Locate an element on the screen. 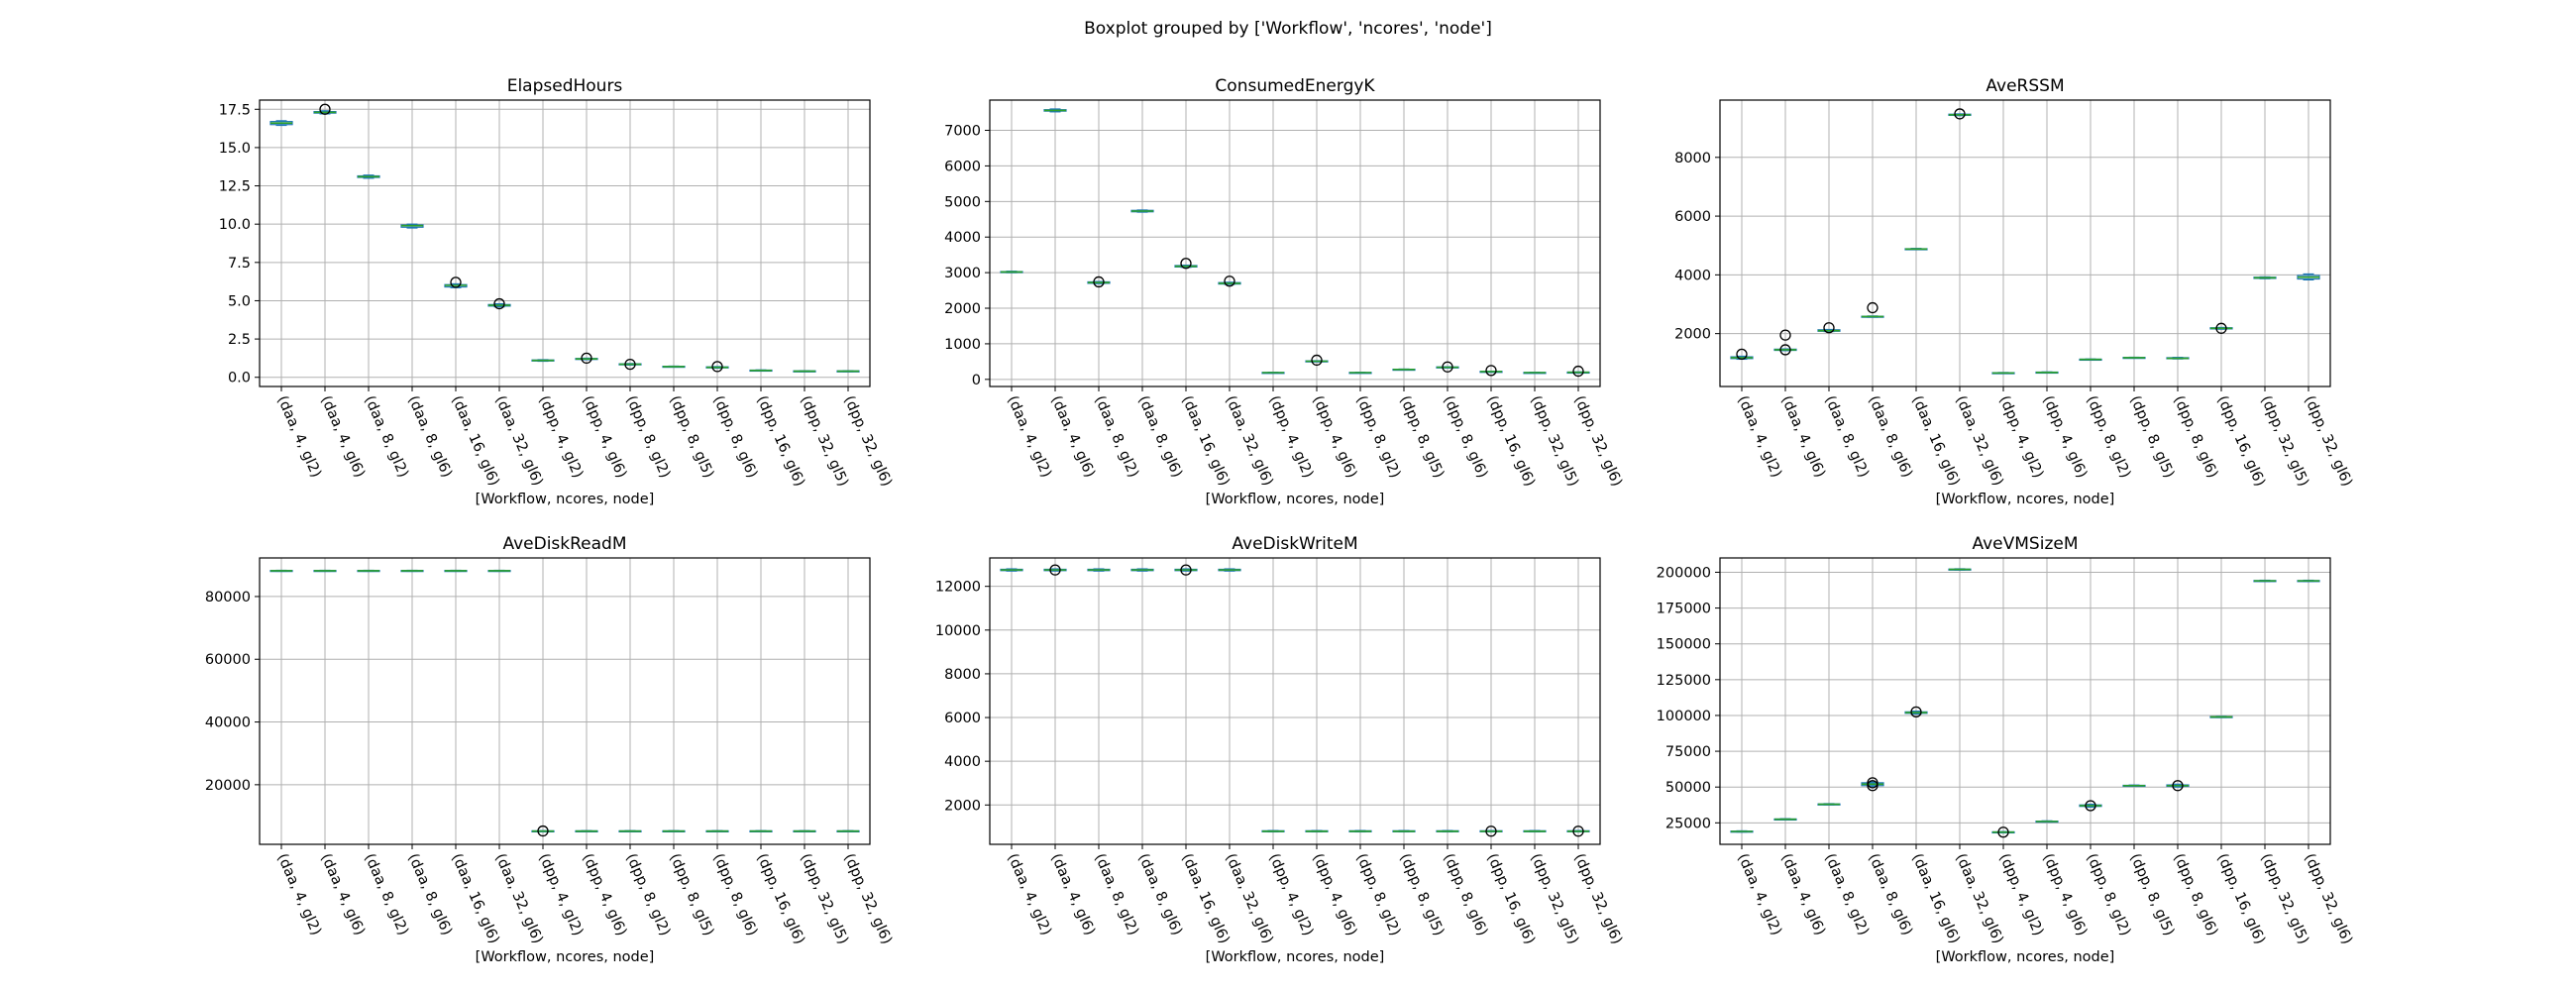 Image resolution: width=2576 pixels, height=991 pixels. y-tick-label: 4000 is located at coordinates (962, 762).